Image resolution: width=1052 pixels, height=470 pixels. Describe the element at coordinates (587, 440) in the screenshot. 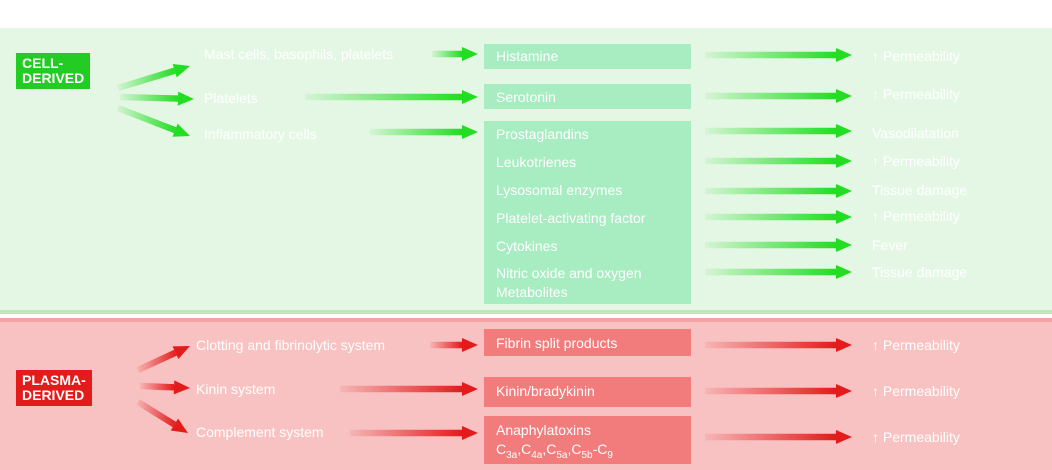

I see `anaphylatoxins-box` at that location.